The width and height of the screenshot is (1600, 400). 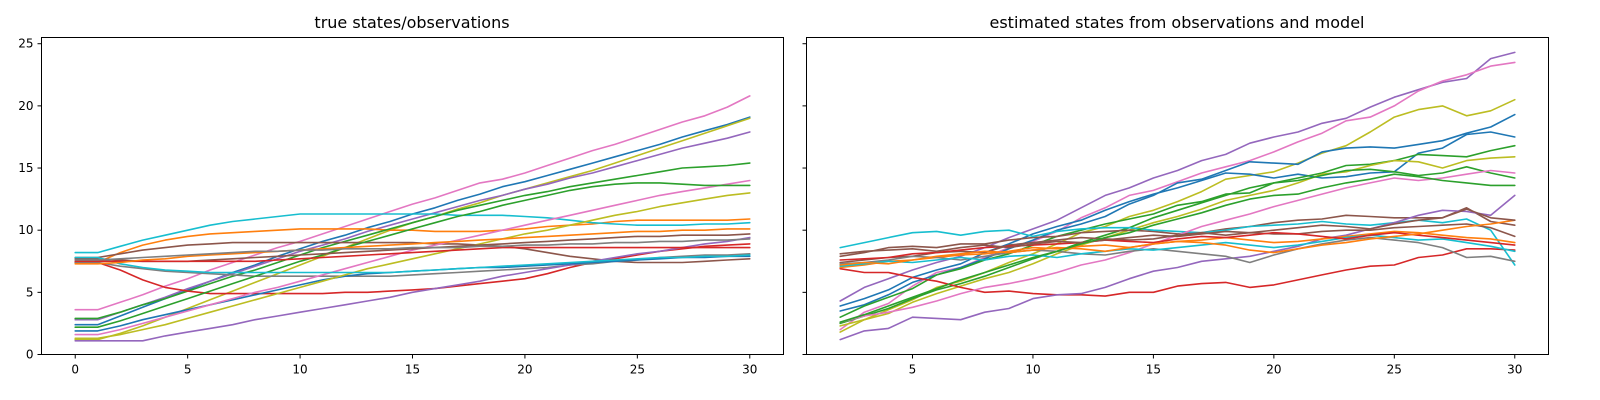 I want to click on left-x-tick-label: 10, so click(x=299, y=370).